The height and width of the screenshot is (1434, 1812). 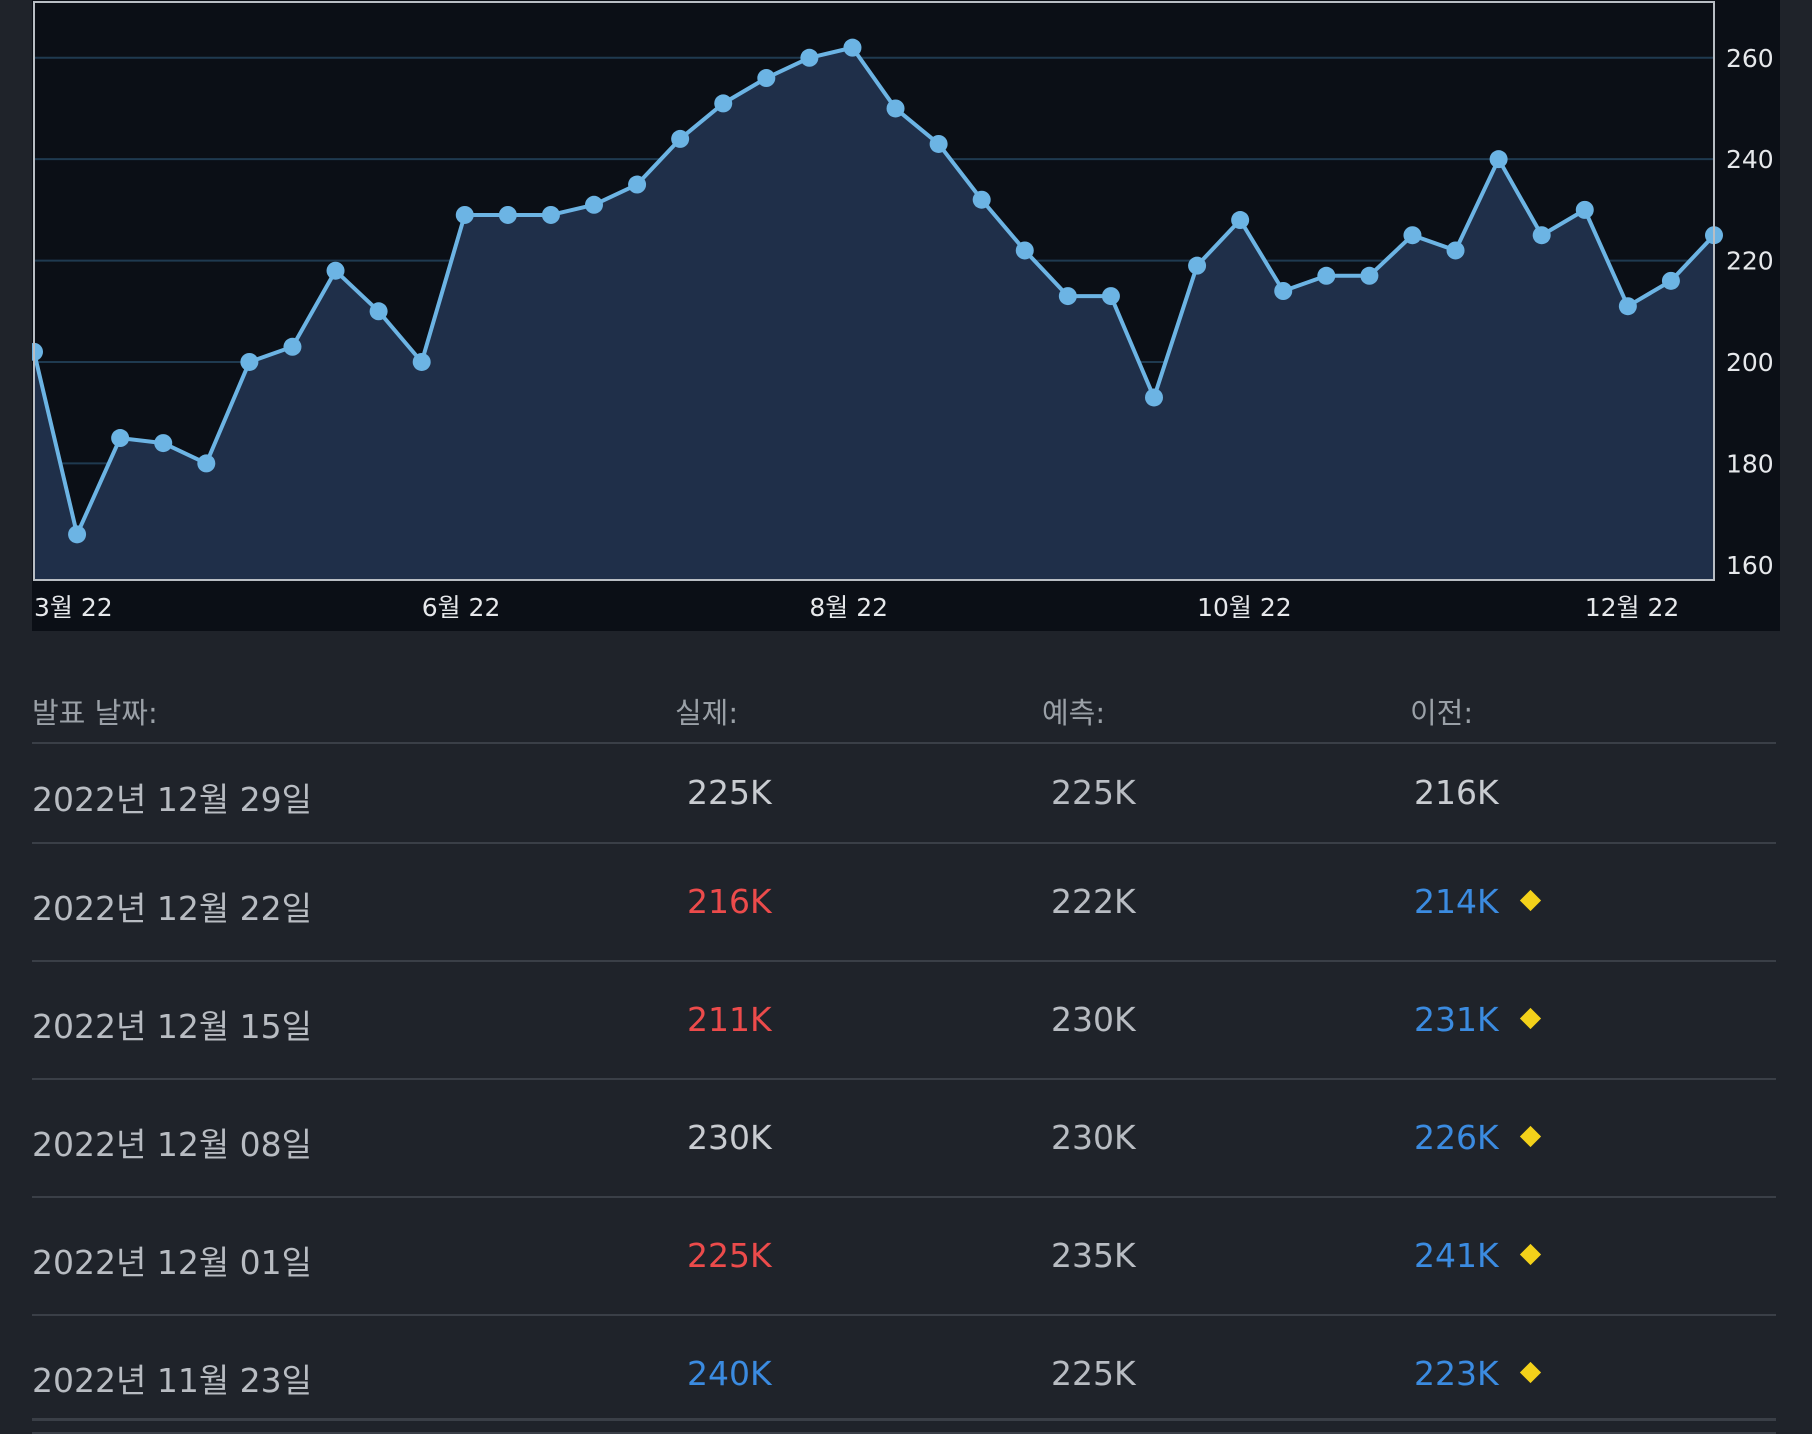 What do you see at coordinates (1244, 607) in the screenshot?
I see `x-tick-label: 10월 22` at bounding box center [1244, 607].